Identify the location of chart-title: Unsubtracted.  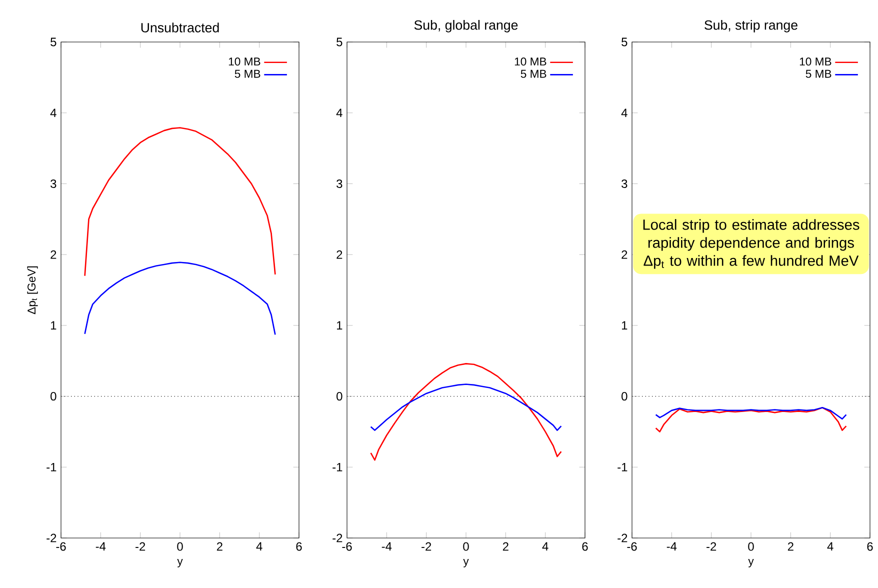
(180, 27).